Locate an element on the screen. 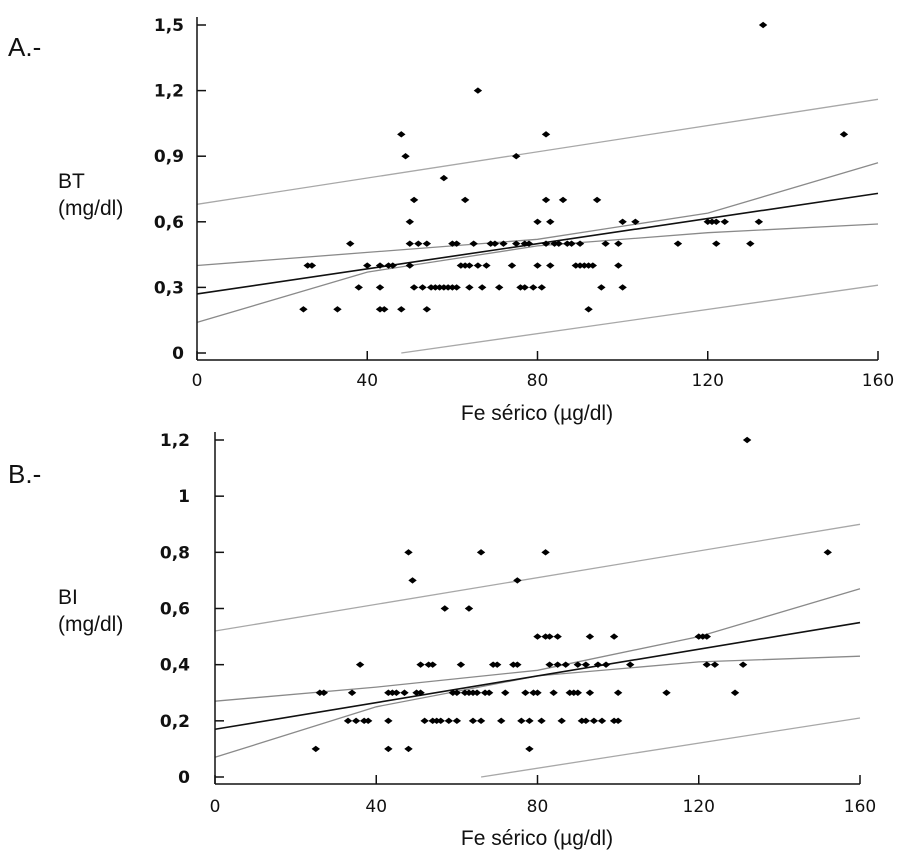  panel-b-xlabel: Fe sérico (µg/dl) is located at coordinates (537, 838).